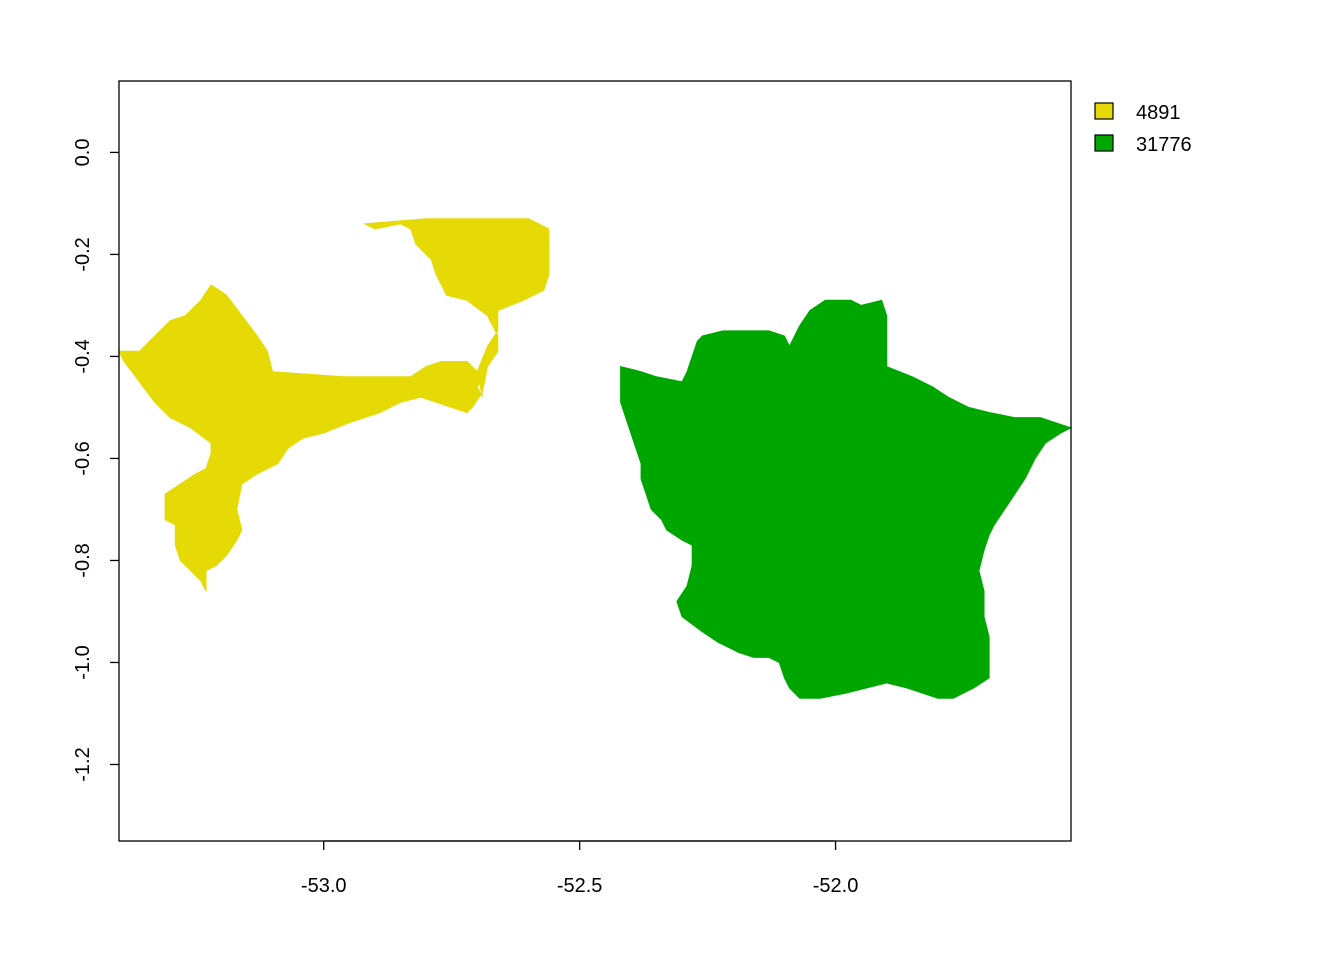  What do you see at coordinates (580, 886) in the screenshot?
I see `x-tick-label: -52.5` at bounding box center [580, 886].